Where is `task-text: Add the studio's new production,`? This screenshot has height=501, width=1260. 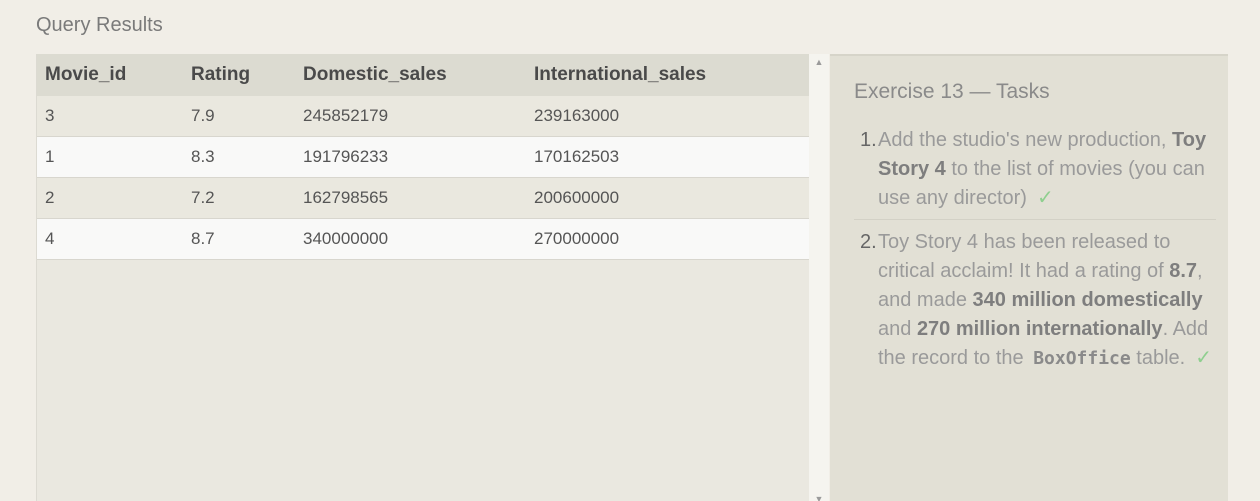
task-text: Add the studio's new production, is located at coordinates (1025, 140).